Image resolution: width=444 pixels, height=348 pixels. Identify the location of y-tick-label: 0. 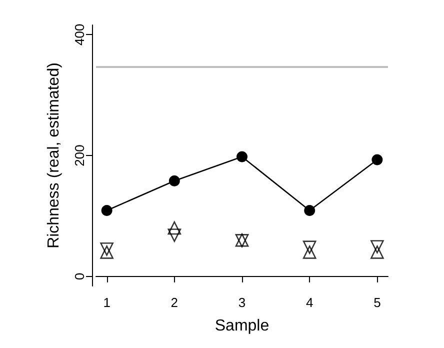
(79, 276).